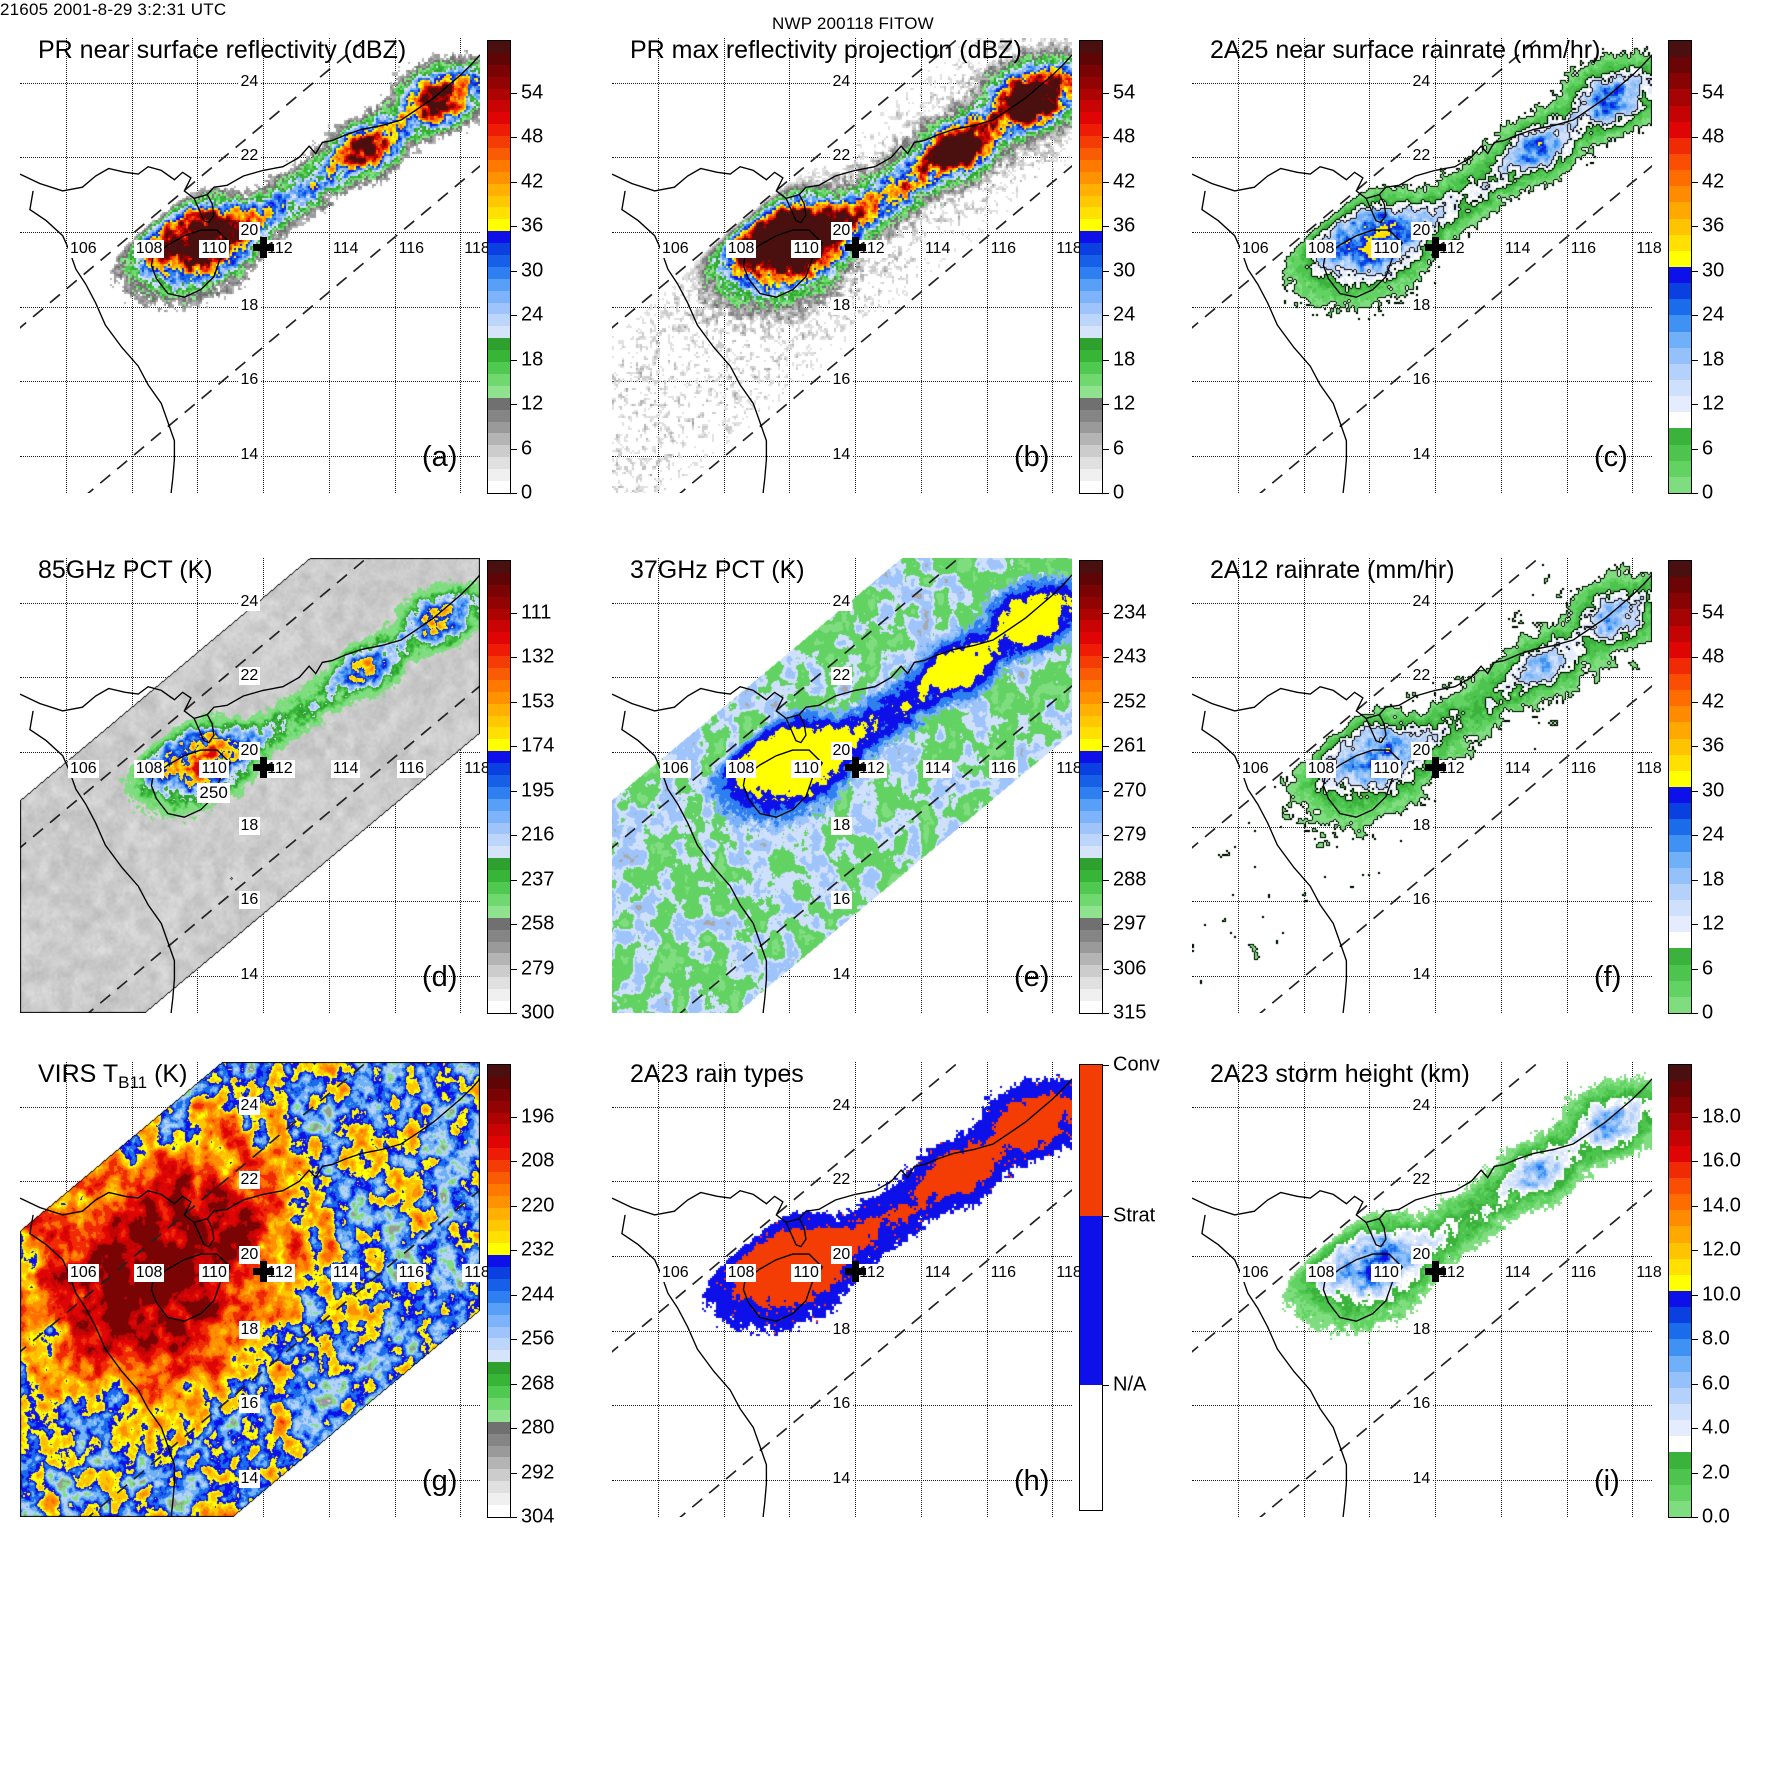 This screenshot has width=1771, height=1771. What do you see at coordinates (440, 1481) in the screenshot?
I see `panel-label-g: (g)` at bounding box center [440, 1481].